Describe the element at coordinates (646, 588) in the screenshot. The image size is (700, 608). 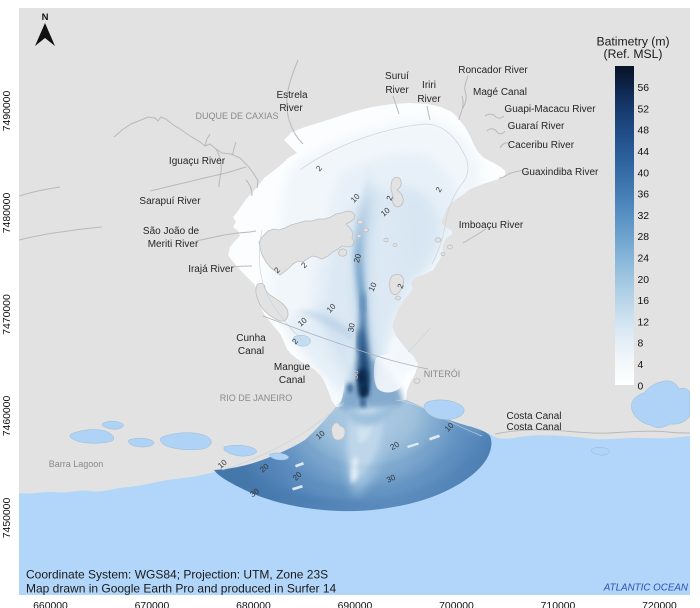
I see `svg-text: ATLANTIC OCEAN` at that location.